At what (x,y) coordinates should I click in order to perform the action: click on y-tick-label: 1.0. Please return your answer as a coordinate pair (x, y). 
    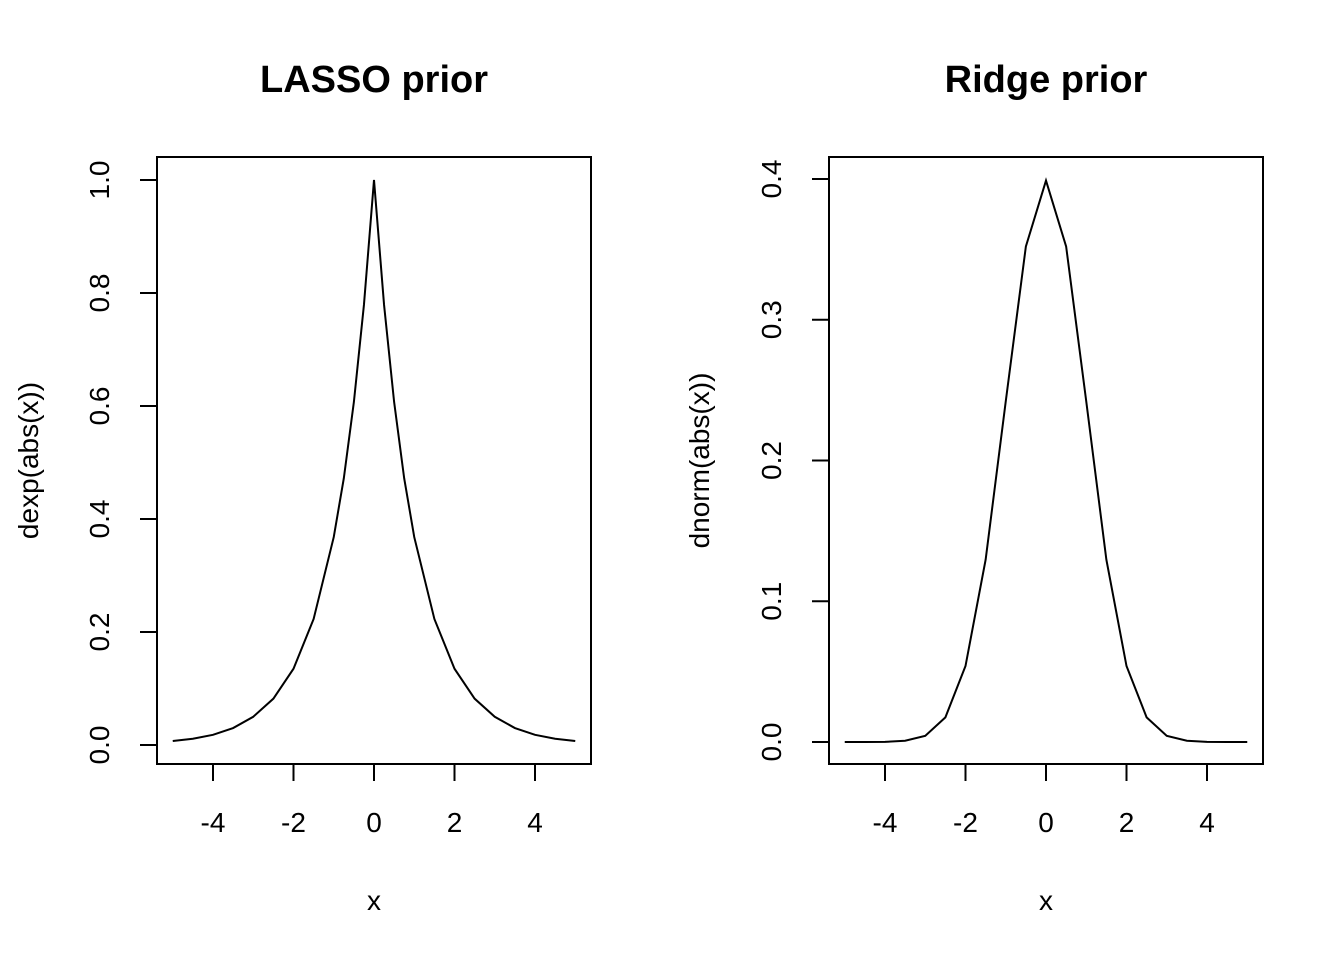
    Looking at the image, I should click on (99, 180).